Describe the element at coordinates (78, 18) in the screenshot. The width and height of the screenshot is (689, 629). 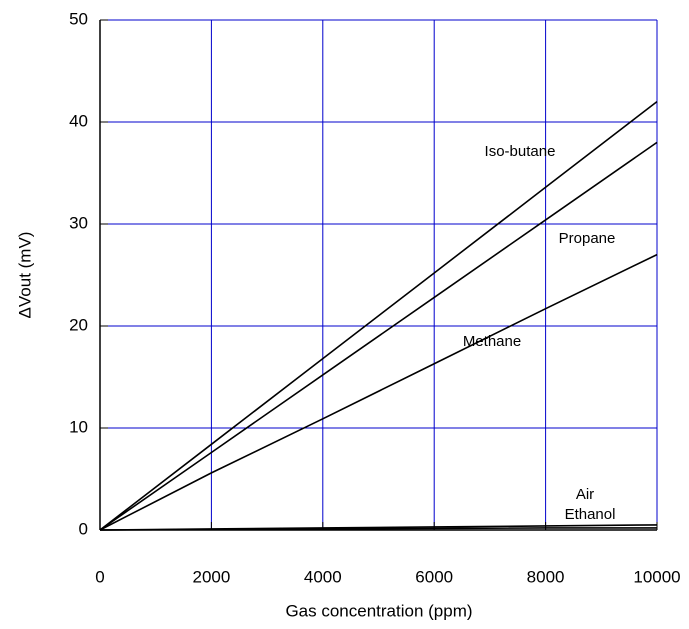
I see `y-tick-label: 50` at that location.